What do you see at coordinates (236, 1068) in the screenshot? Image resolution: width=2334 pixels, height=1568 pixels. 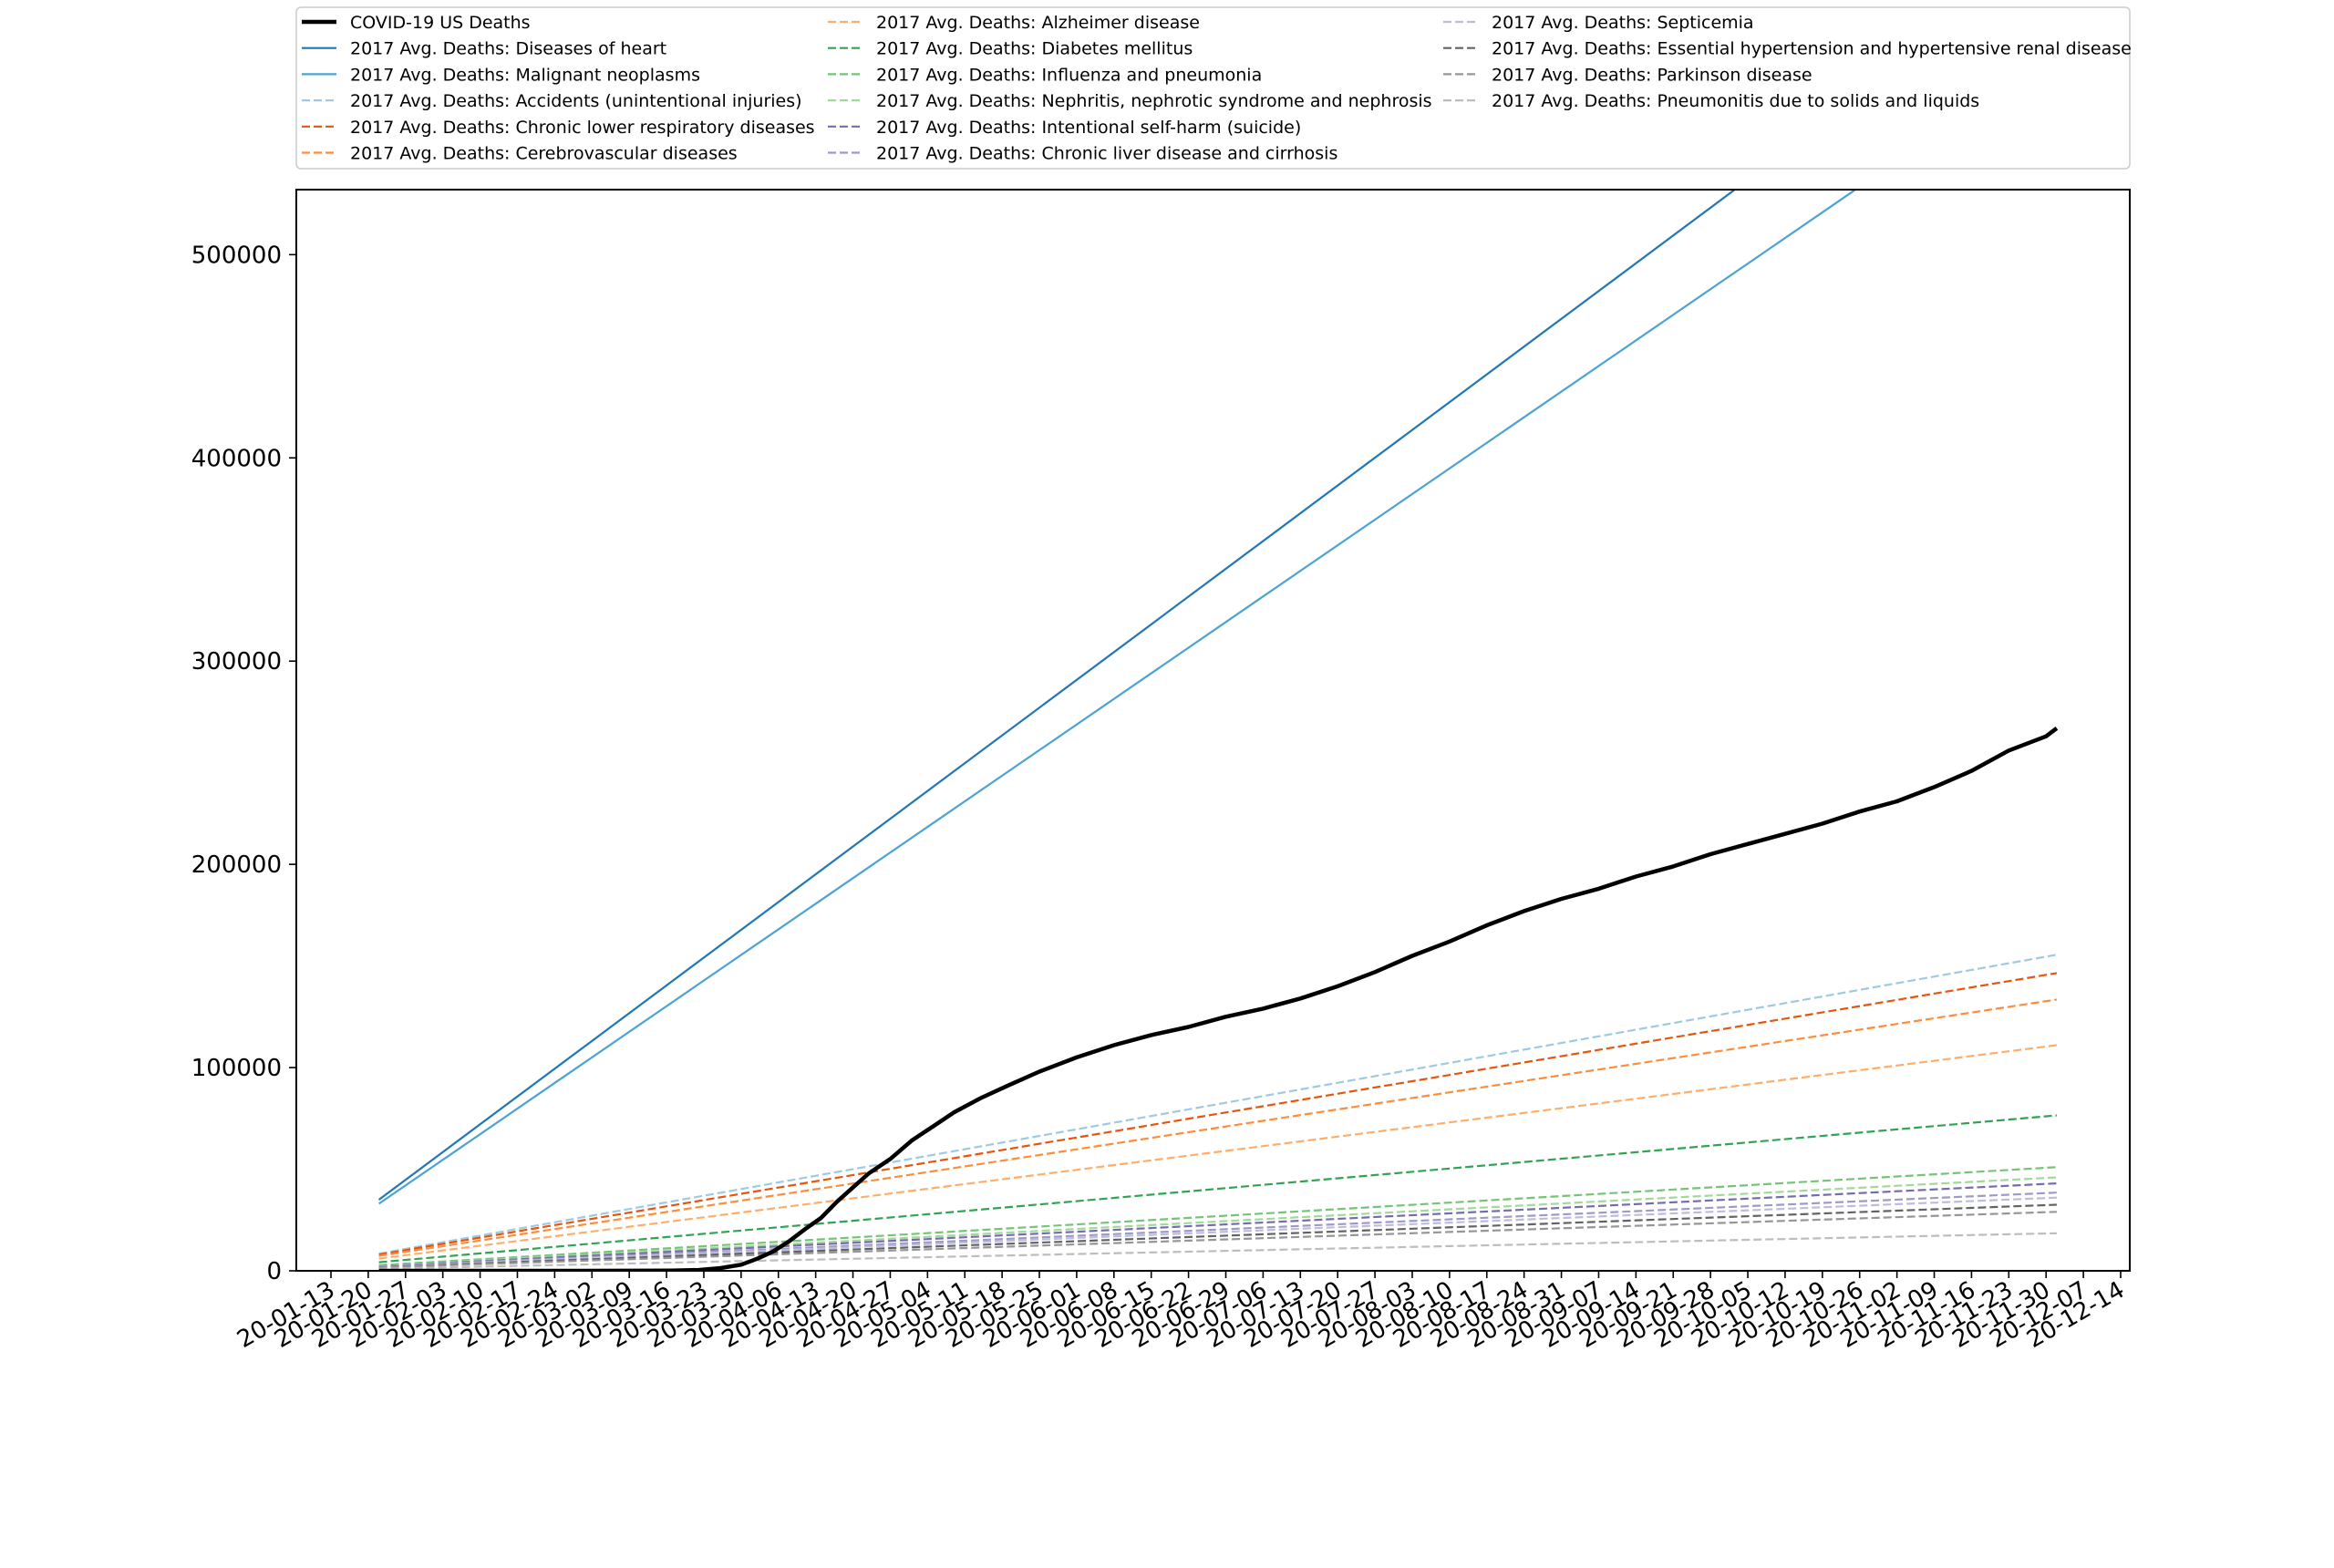 I see `y-tick-label: 100000` at bounding box center [236, 1068].